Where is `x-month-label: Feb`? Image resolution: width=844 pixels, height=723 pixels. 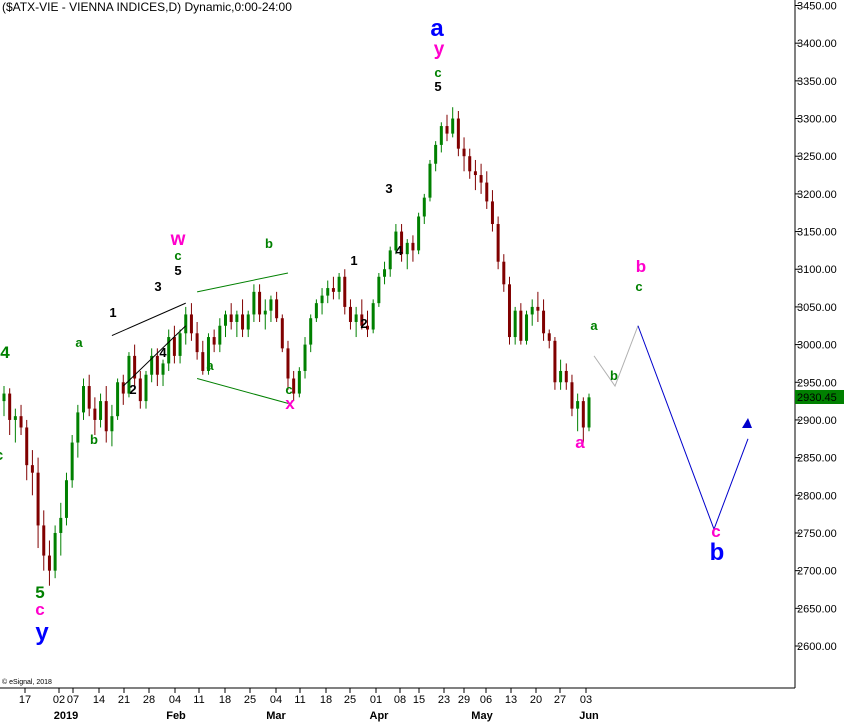 x-month-label: Feb is located at coordinates (176, 716).